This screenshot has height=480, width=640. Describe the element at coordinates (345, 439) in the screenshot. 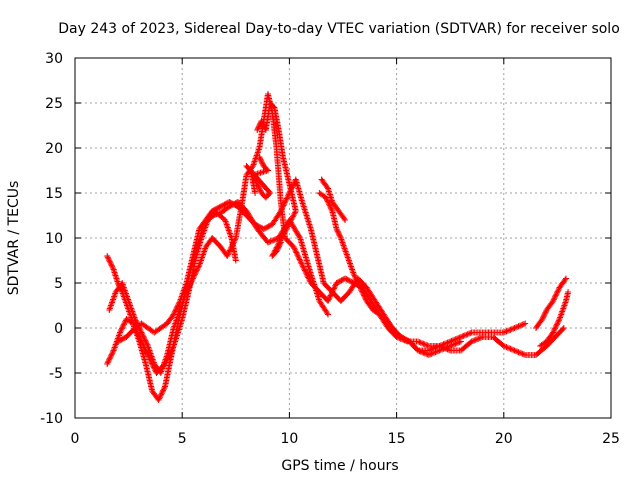

I see `x-tick-labels: 0 5 10 15 20 25` at that location.